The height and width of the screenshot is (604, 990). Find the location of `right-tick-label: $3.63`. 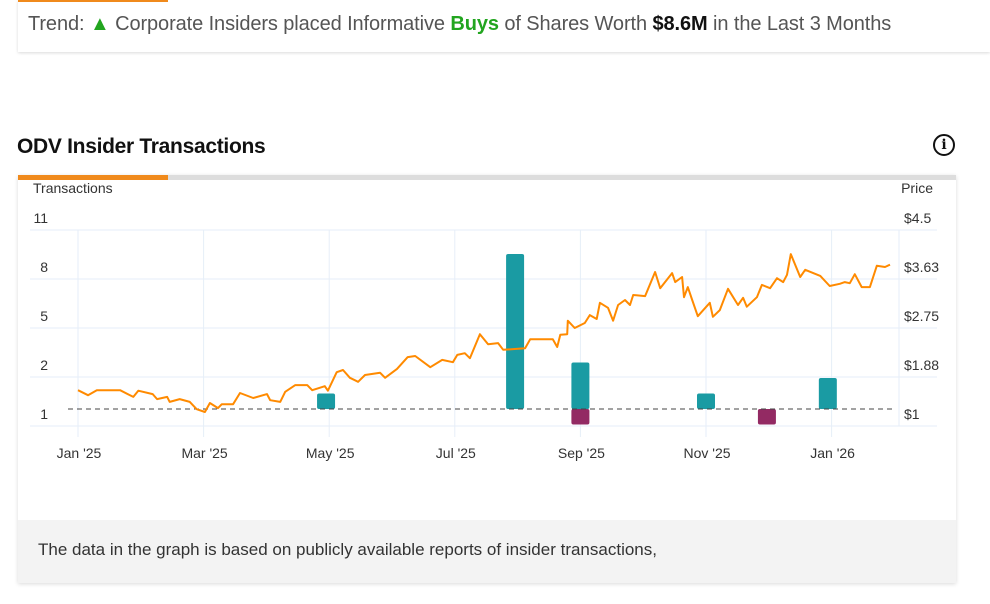

right-tick-label: $3.63 is located at coordinates (921, 267).